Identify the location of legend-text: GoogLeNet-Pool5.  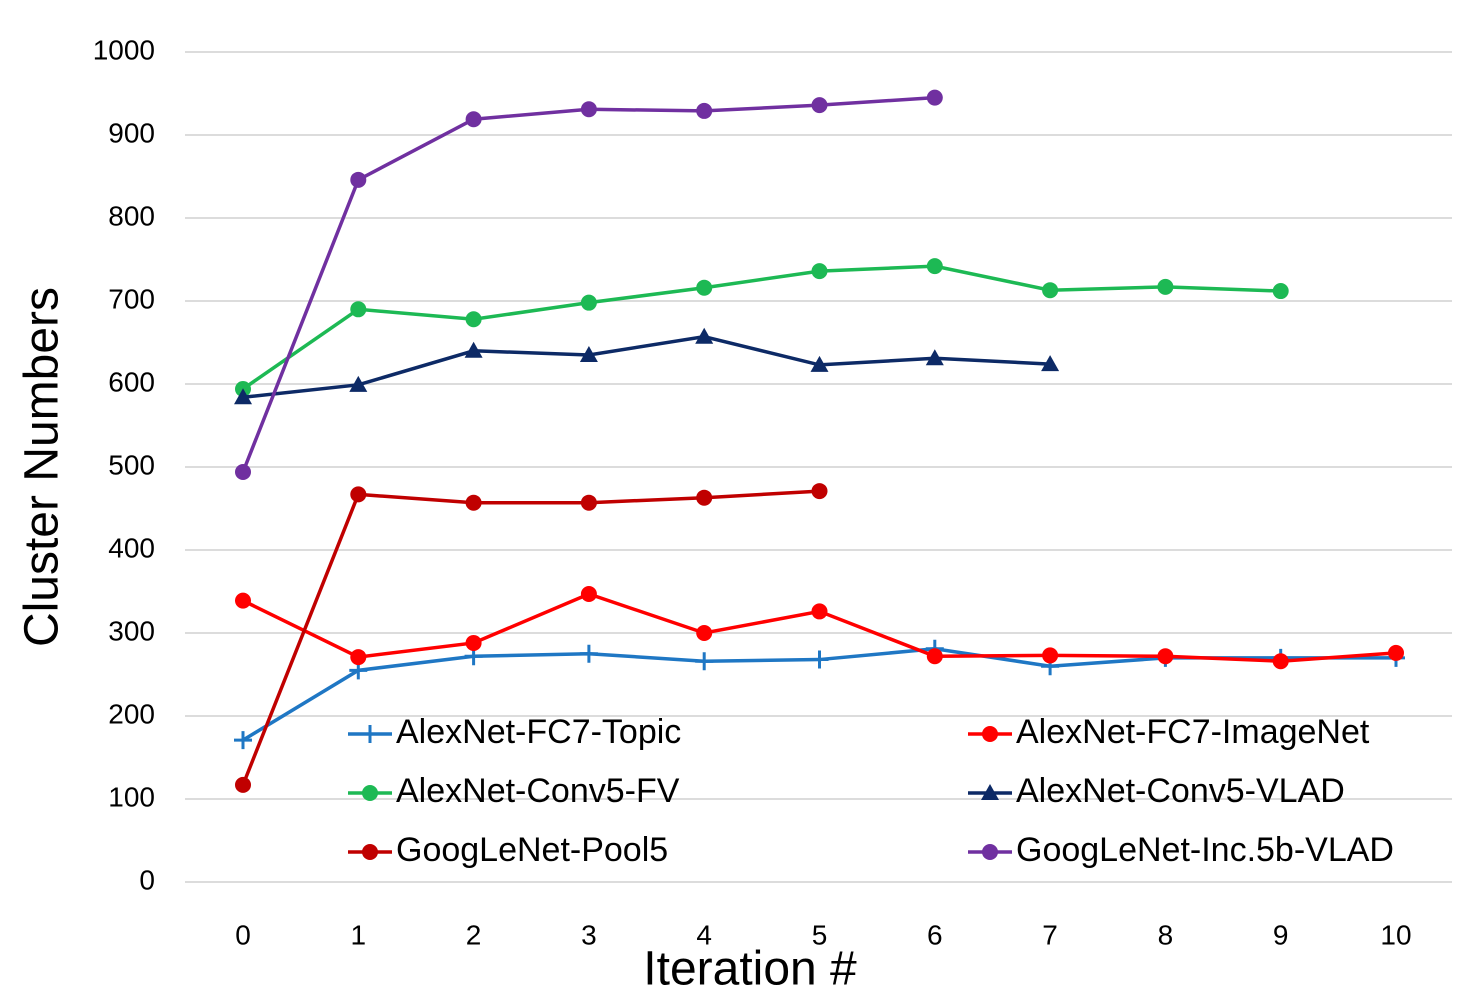
(532, 850).